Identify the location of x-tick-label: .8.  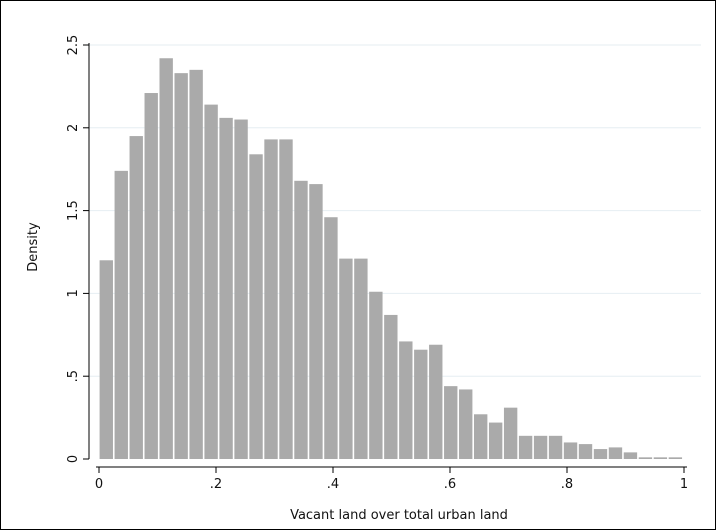
(567, 484).